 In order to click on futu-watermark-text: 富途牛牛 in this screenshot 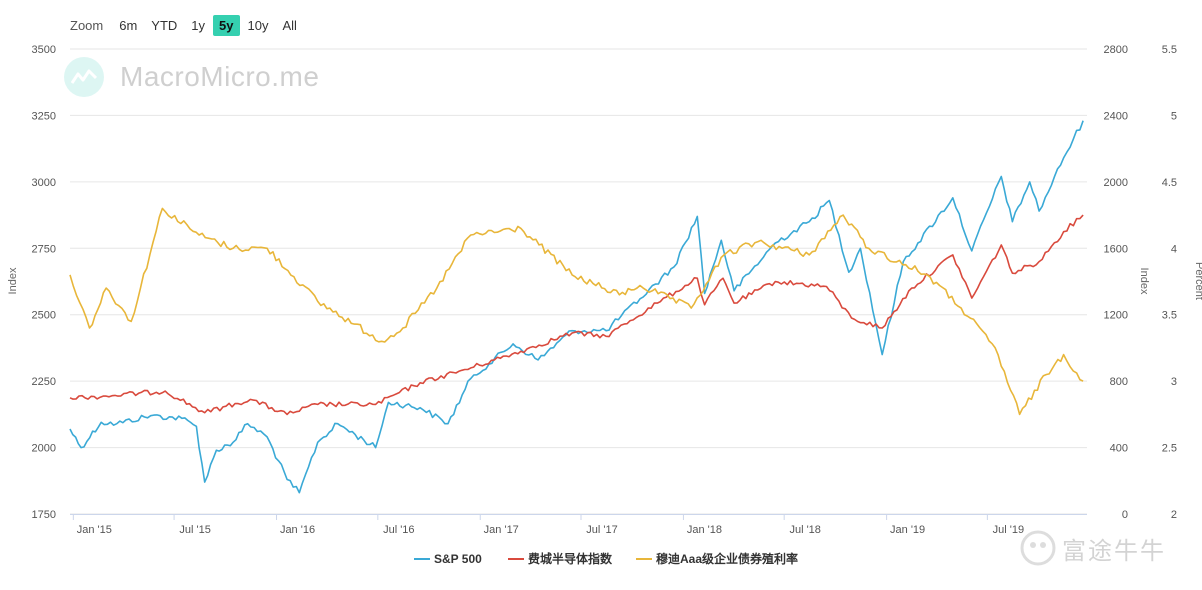, I will do `click(1114, 551)`.